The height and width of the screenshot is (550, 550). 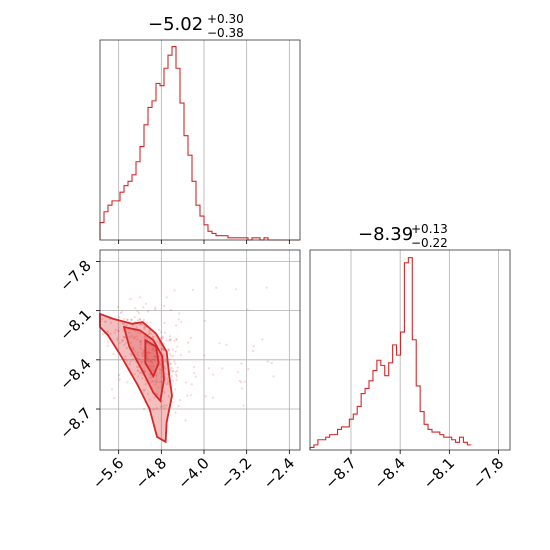 What do you see at coordinates (108, 473) in the screenshot?
I see `x-tick-label: −5.6` at bounding box center [108, 473].